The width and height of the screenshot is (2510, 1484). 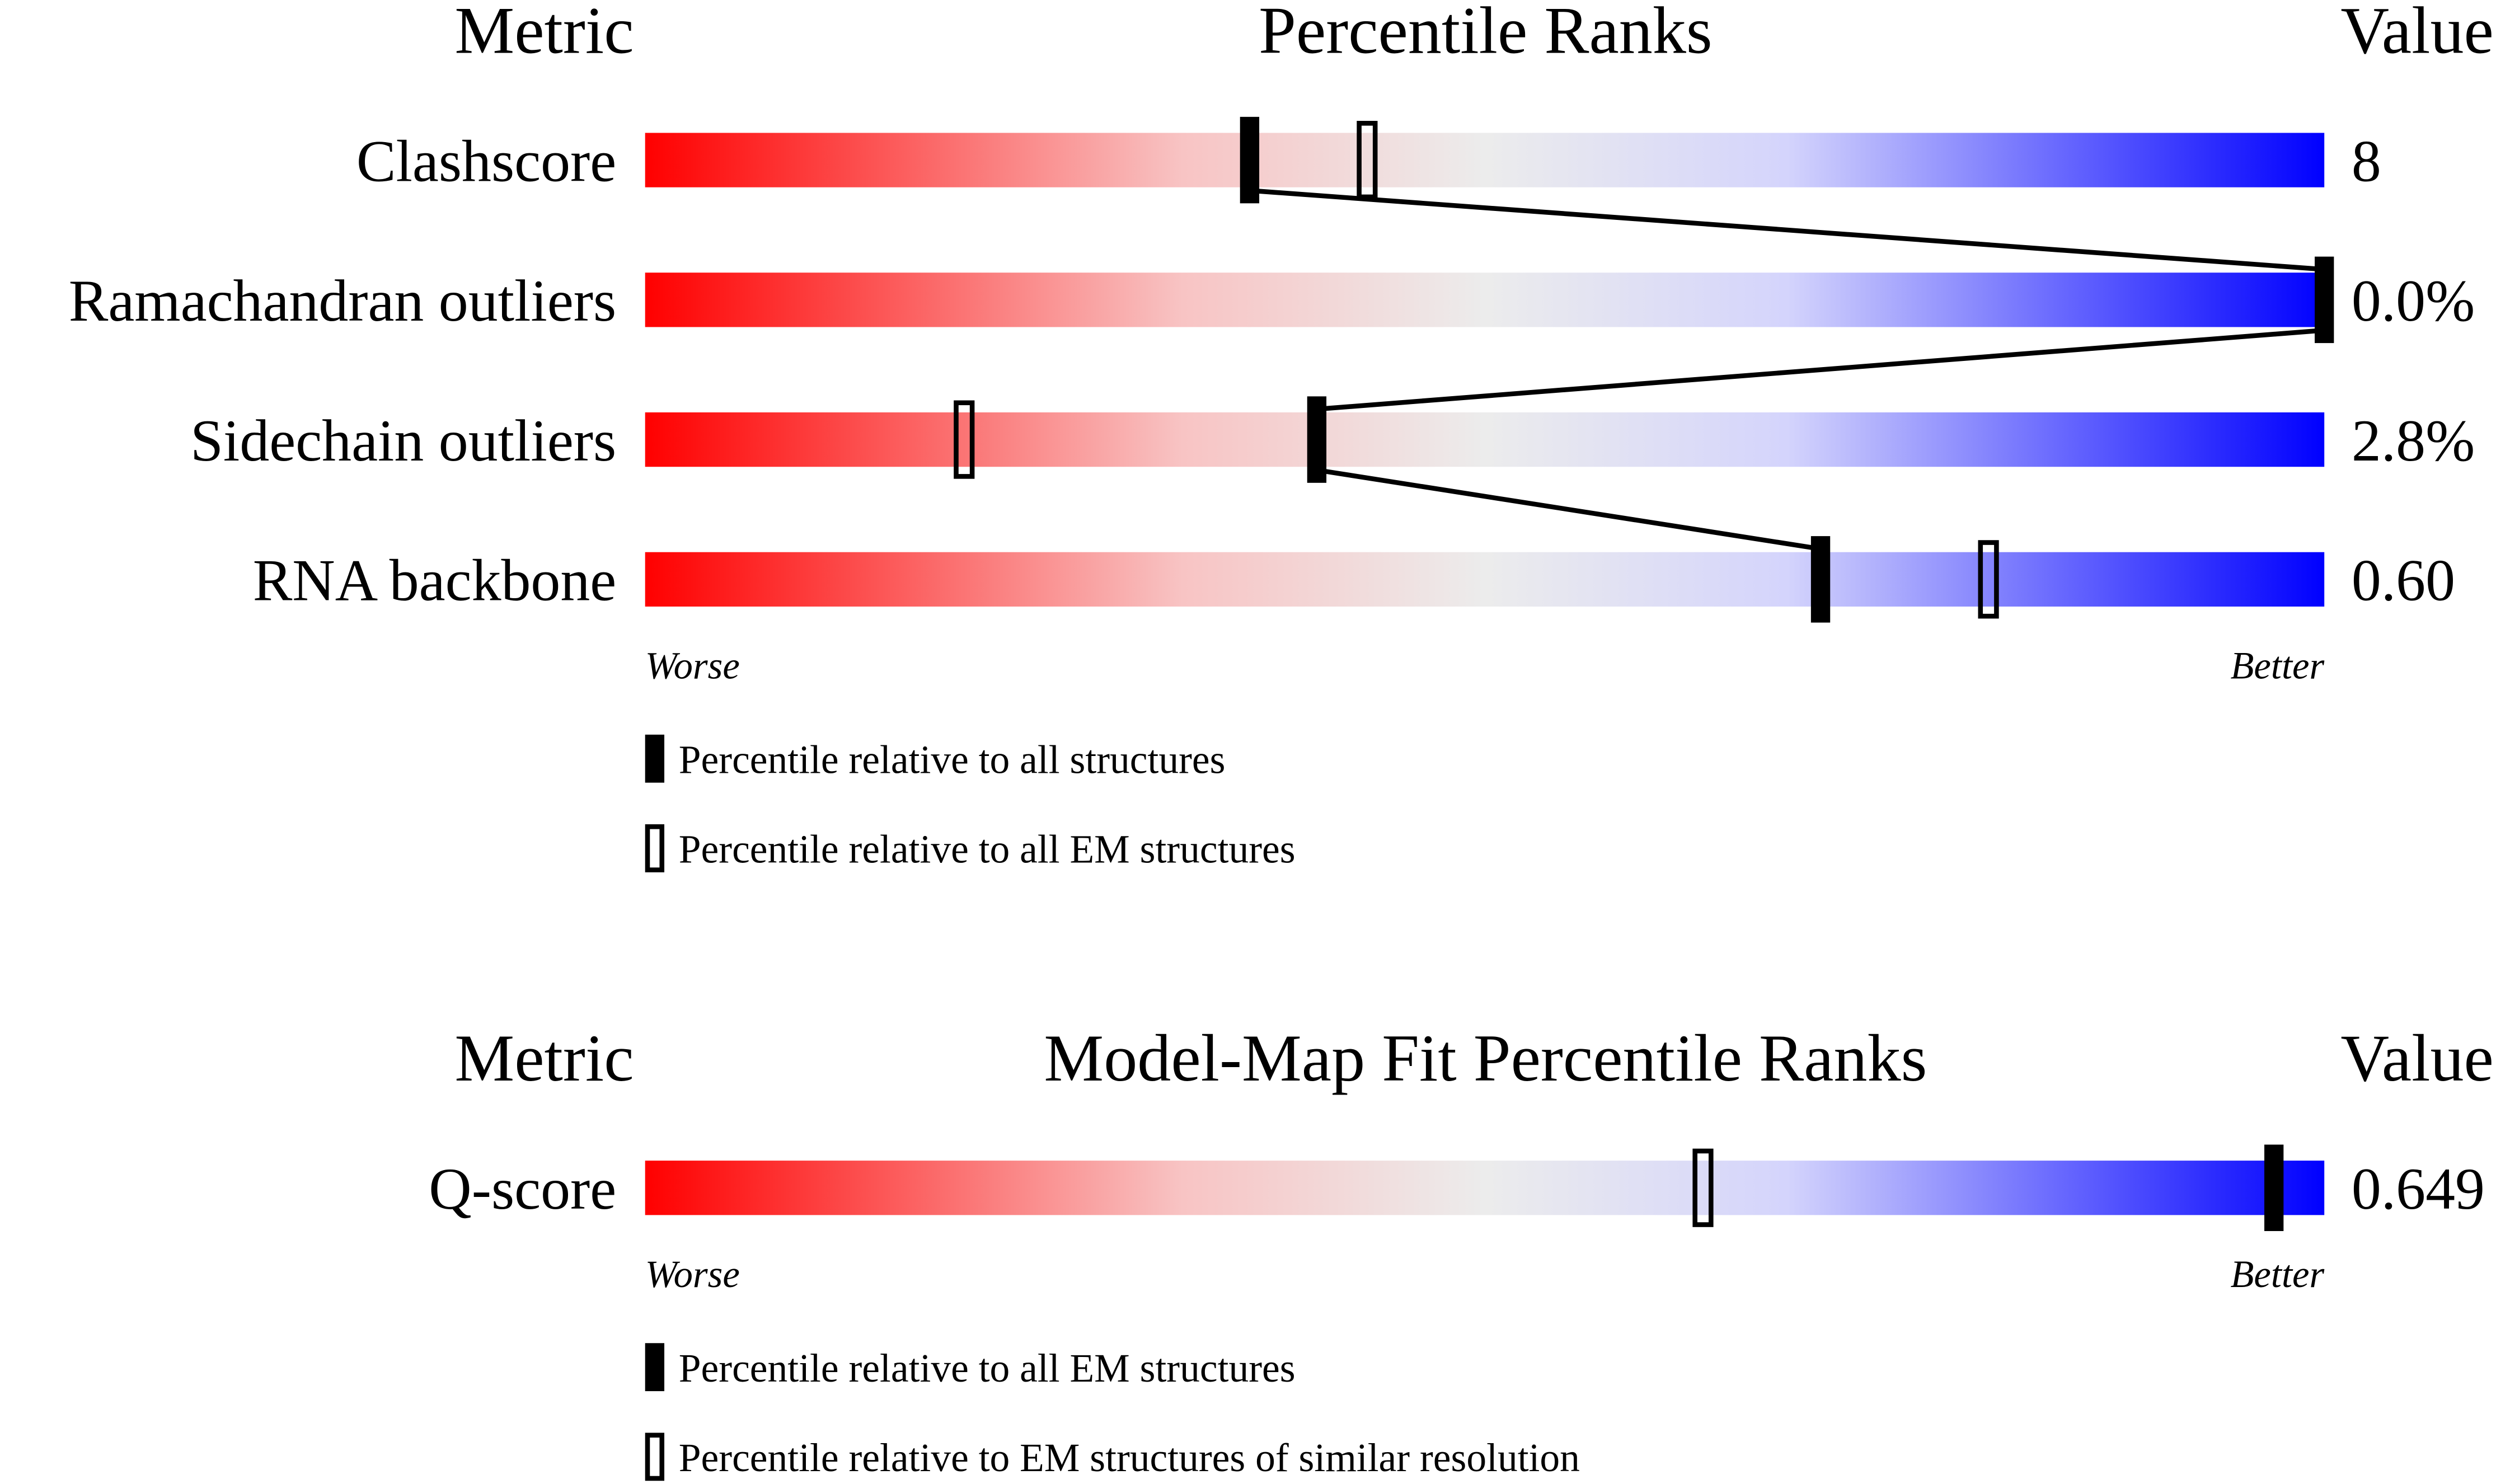 I want to click on chart-title: Model-Map Fit Percentile Ranks, so click(x=1485, y=1058).